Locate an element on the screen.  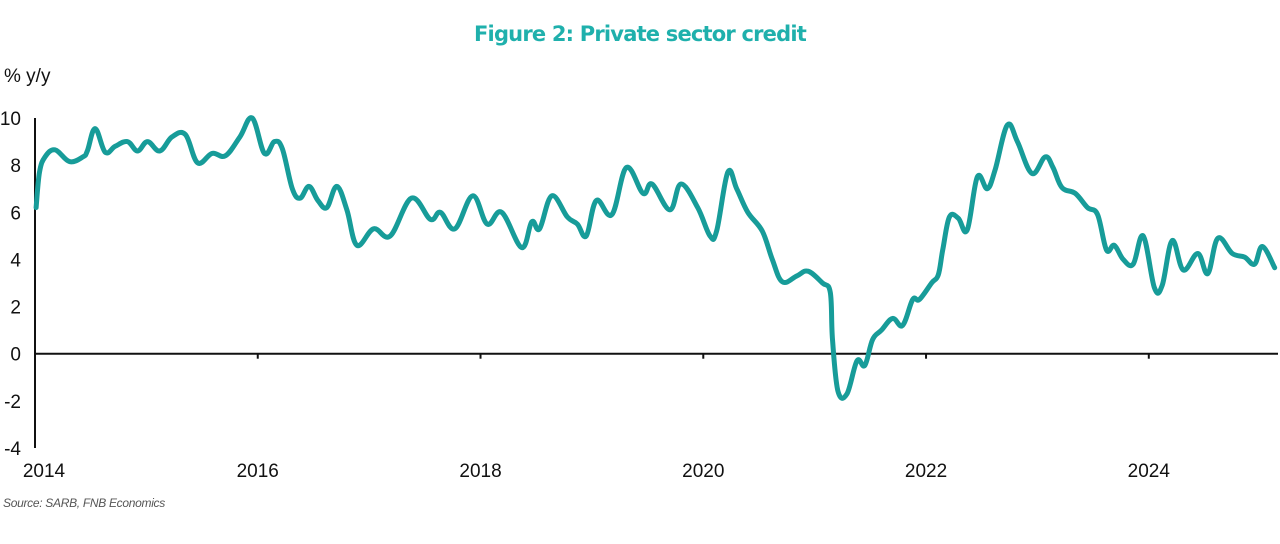
x-tick-label: 2018 is located at coordinates (480, 471).